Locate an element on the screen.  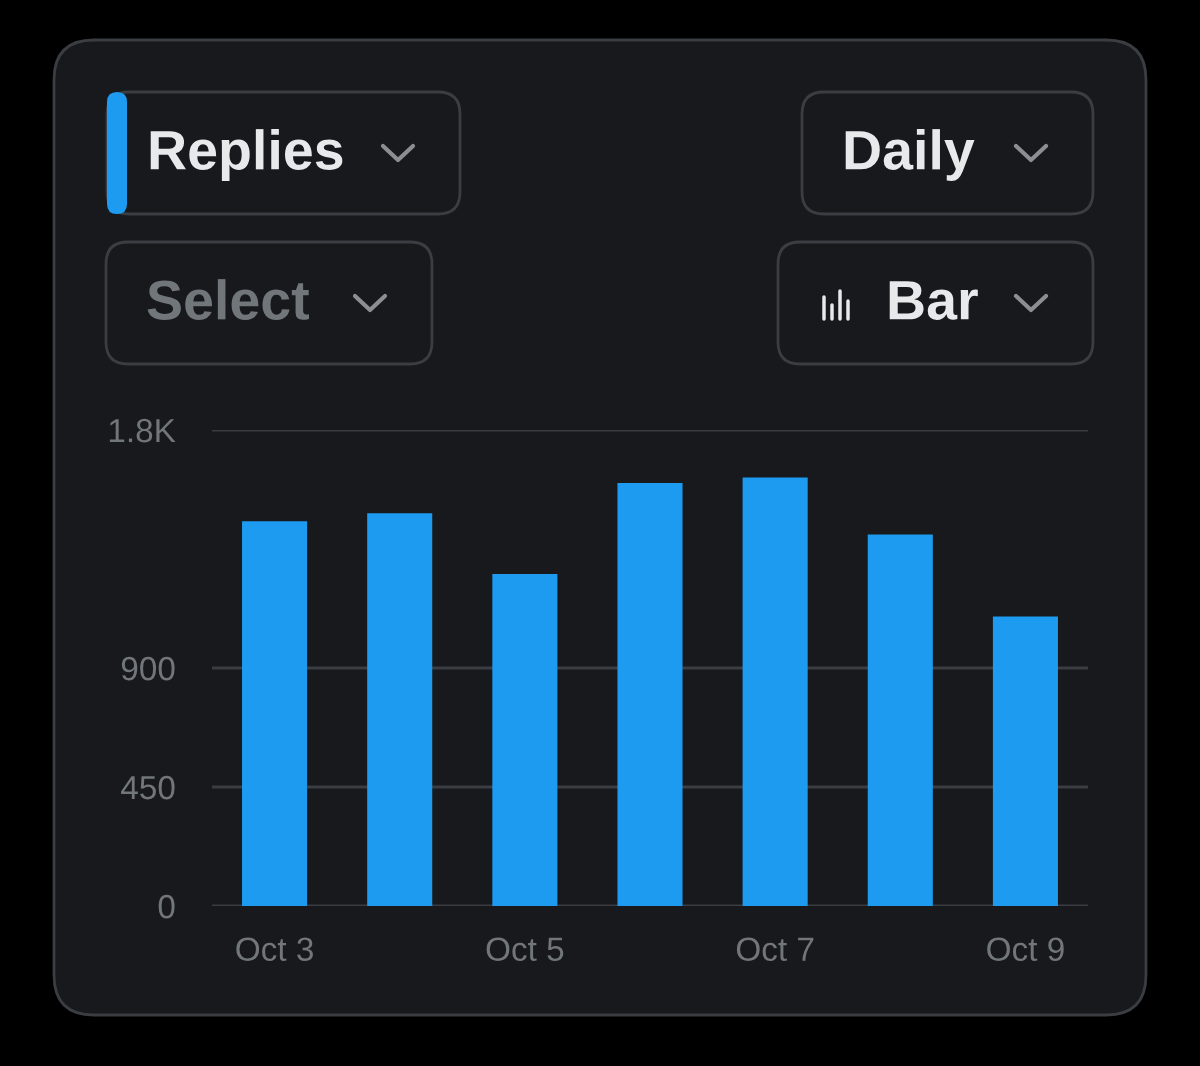
text: Bar is located at coordinates (933, 300).